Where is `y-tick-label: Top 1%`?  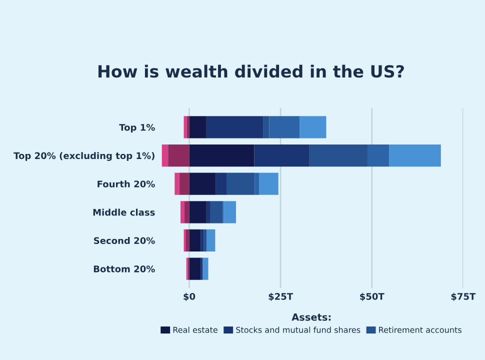 y-tick-label: Top 1% is located at coordinates (137, 128).